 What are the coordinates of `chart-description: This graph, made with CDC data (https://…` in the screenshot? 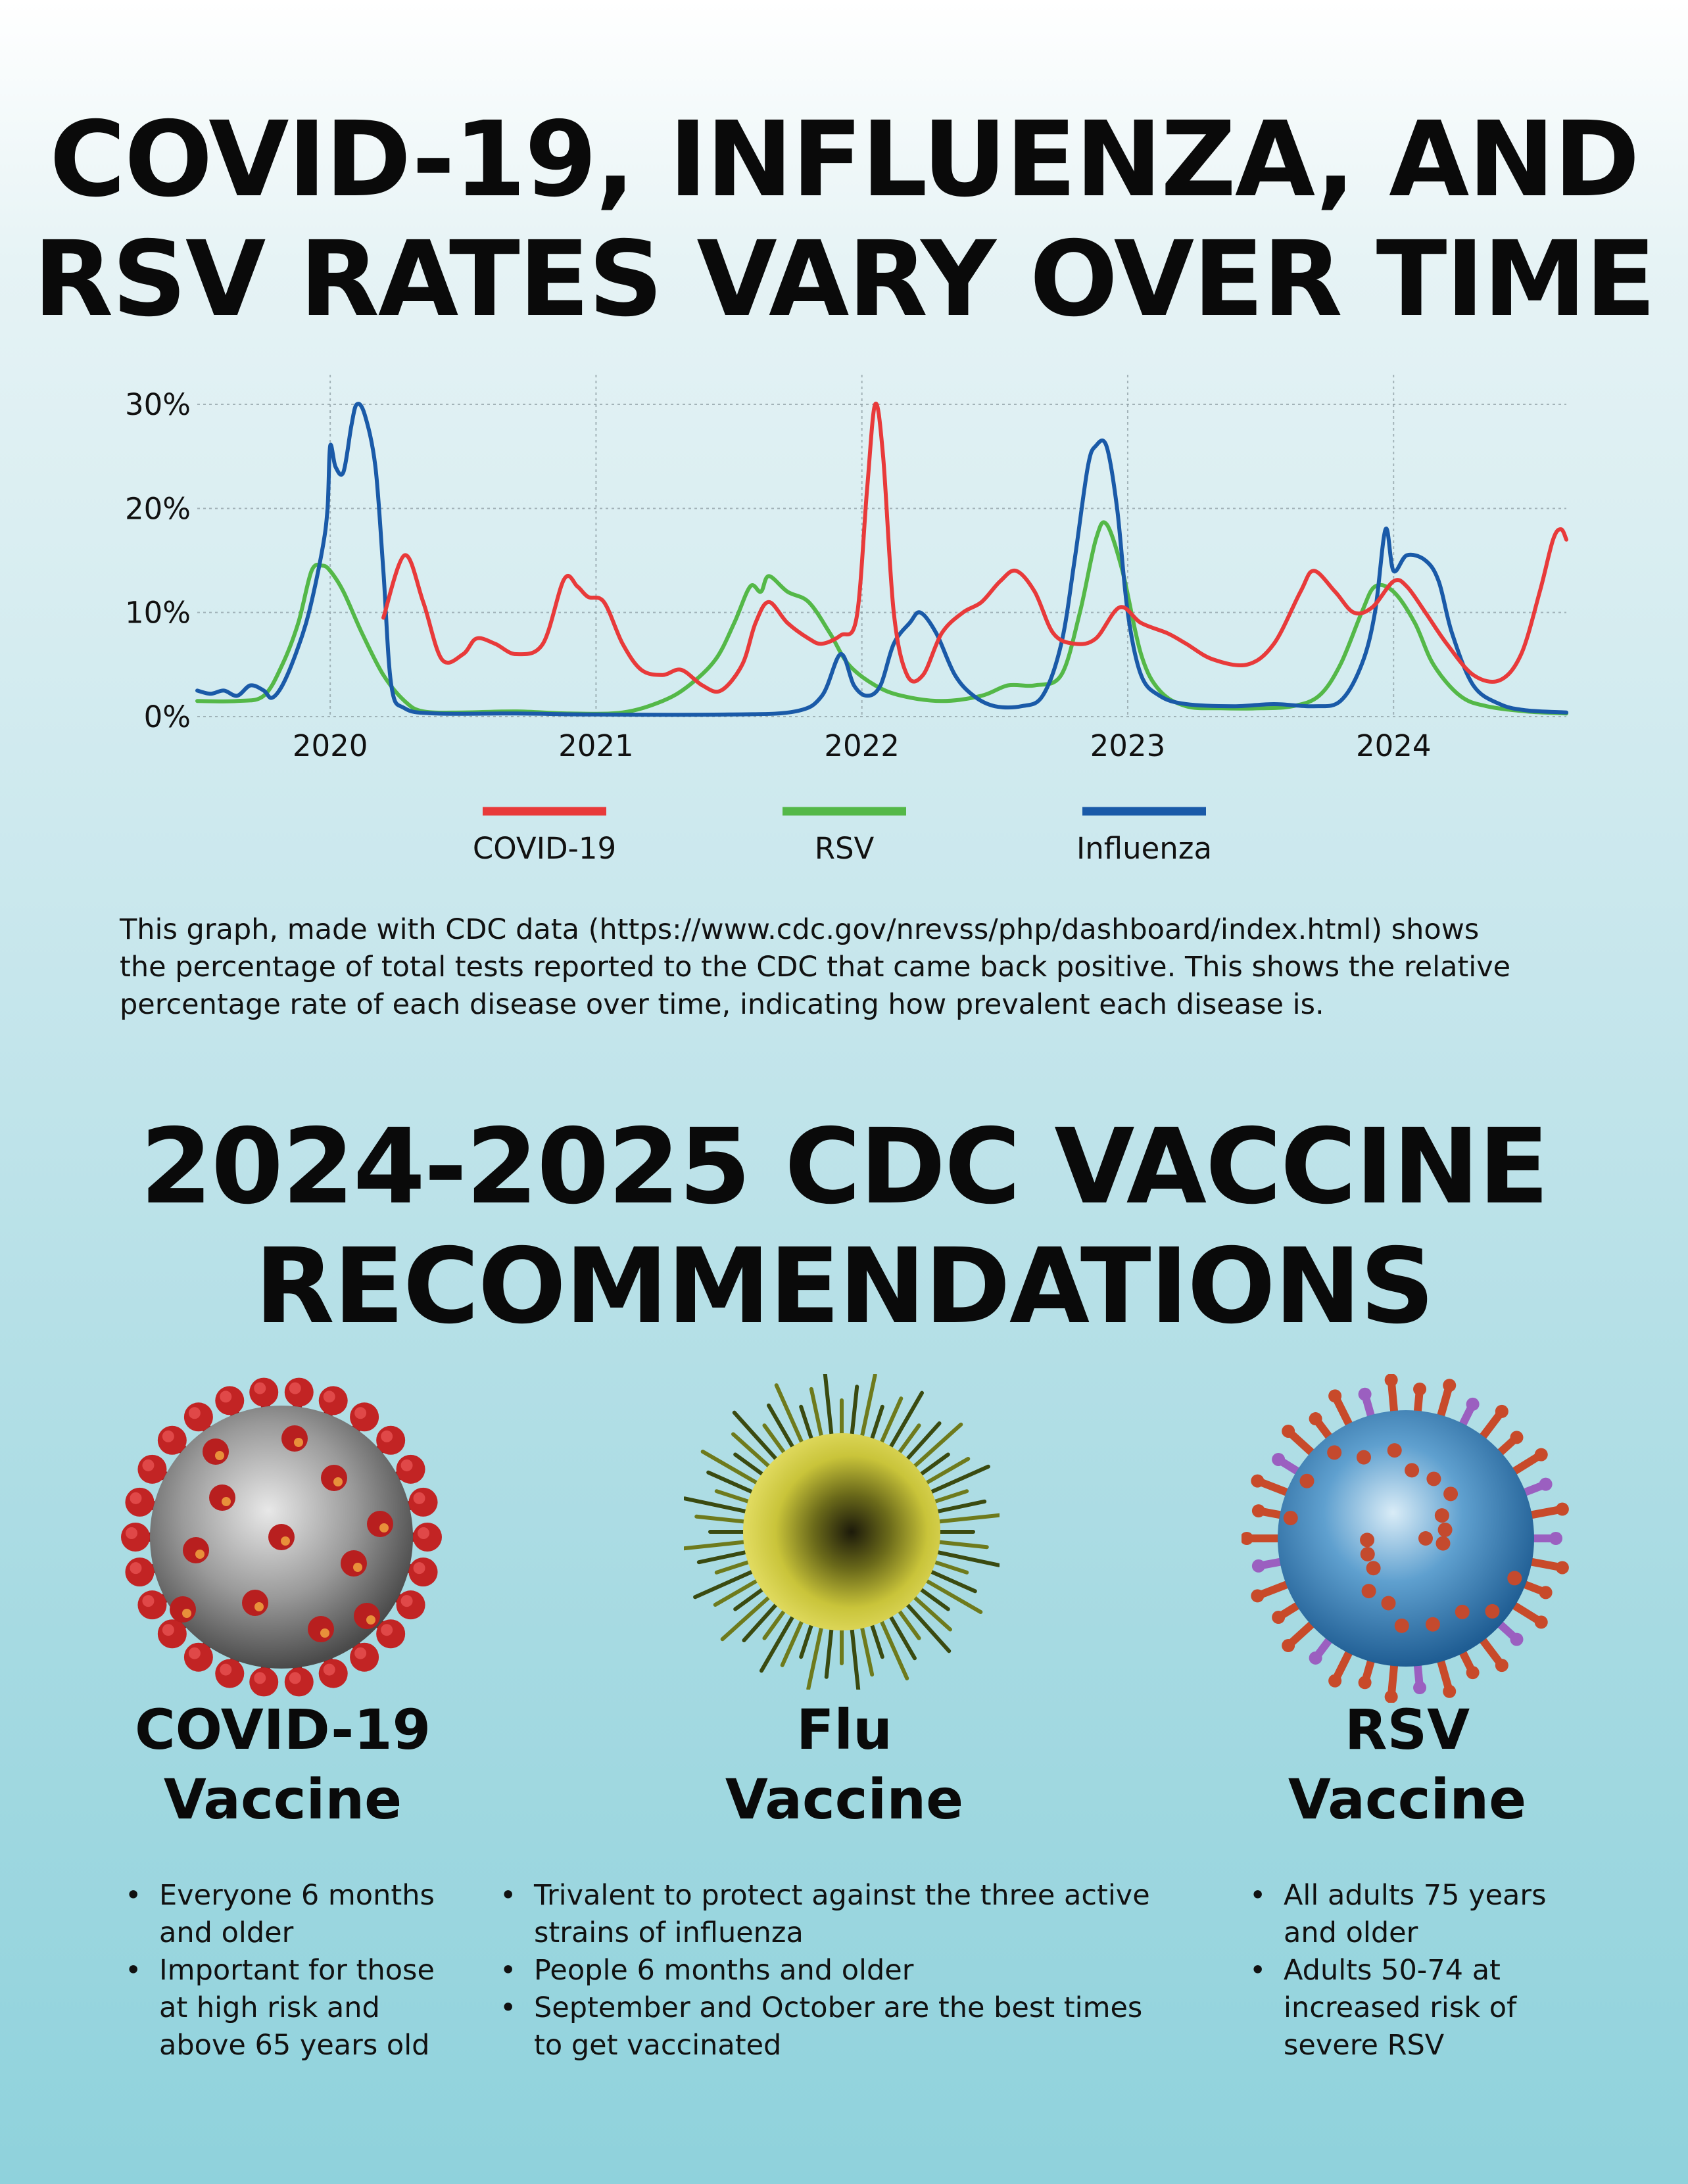 It's located at (853, 967).